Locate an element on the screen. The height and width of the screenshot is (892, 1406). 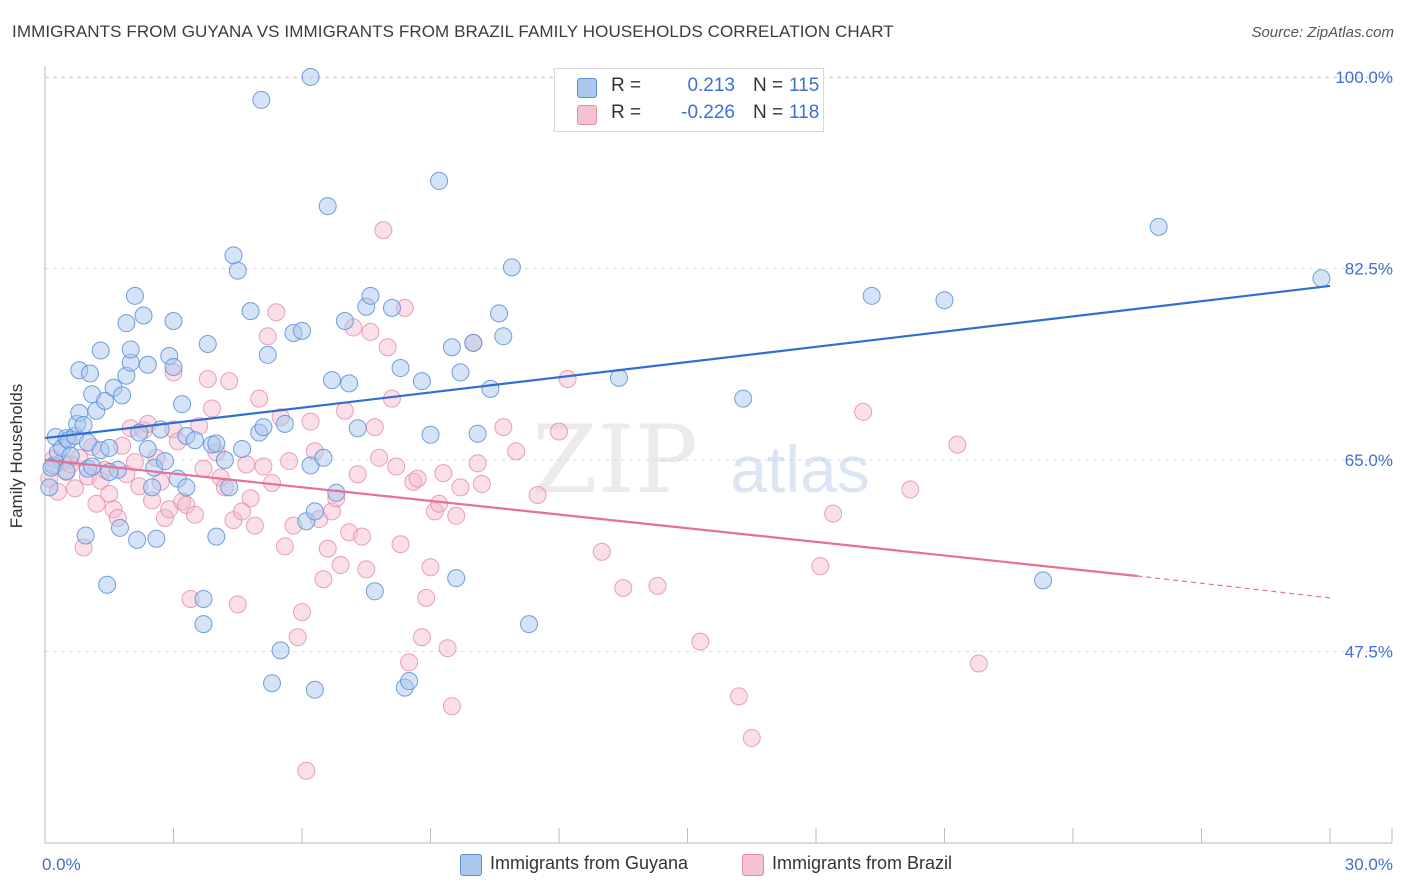
legend-swatch-guyana is located at coordinates (587, 88).